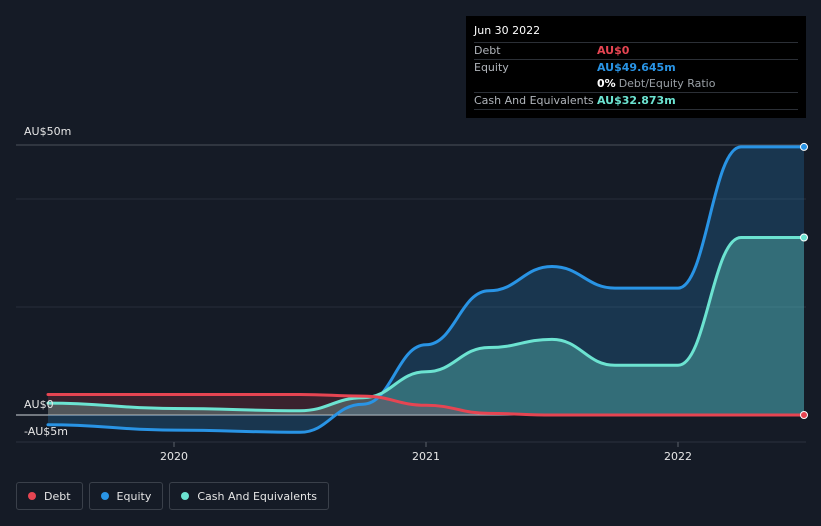 The image size is (821, 526). What do you see at coordinates (46, 431) in the screenshot?
I see `y-tick-label--5: -AU$5m` at bounding box center [46, 431].